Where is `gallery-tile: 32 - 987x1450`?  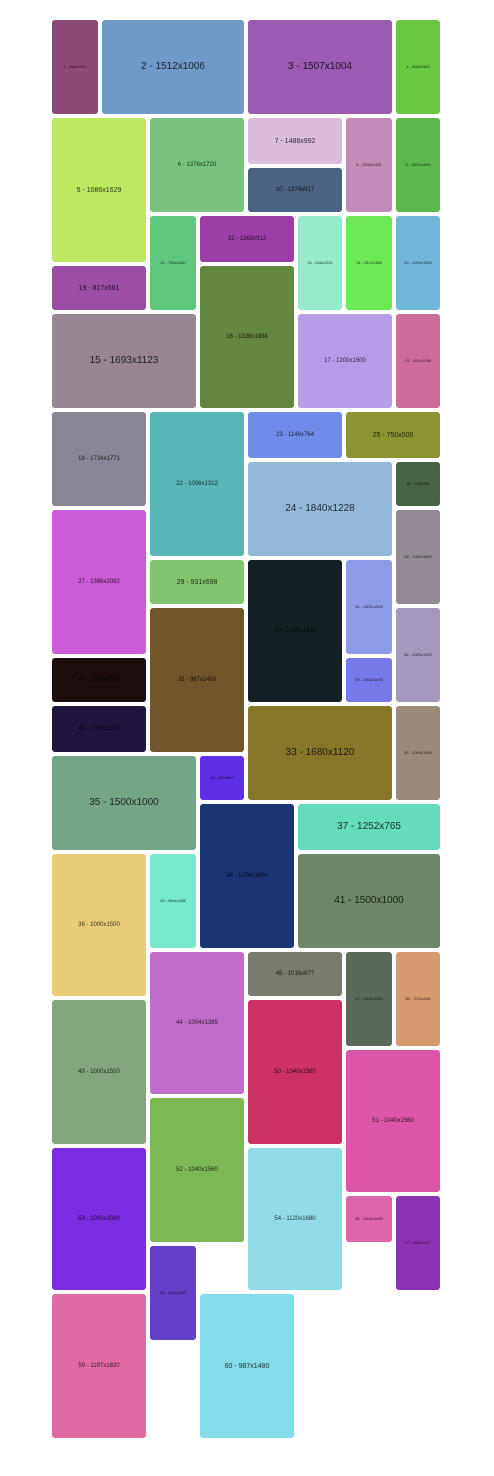
gallery-tile: 32 - 987x1450 is located at coordinates (197, 680).